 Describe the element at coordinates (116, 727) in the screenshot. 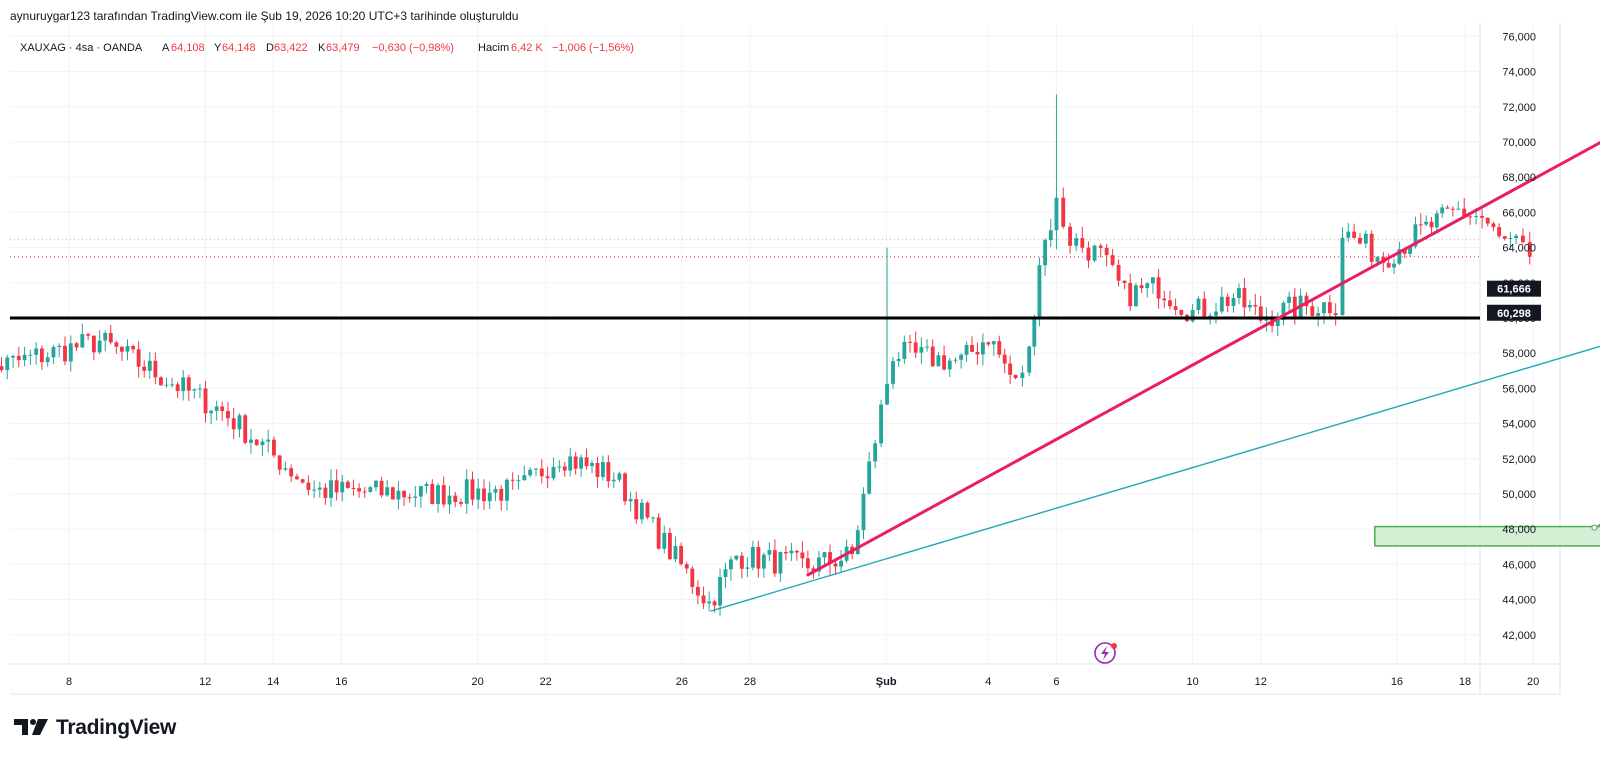

I see `brand-name: TradingView` at that location.